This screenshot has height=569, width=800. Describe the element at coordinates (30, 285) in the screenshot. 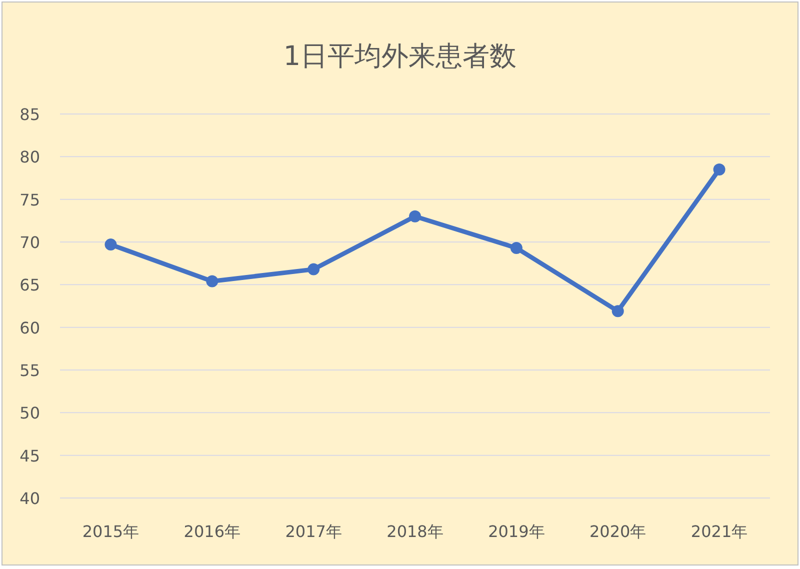

I see `y-tick-label: 65` at that location.